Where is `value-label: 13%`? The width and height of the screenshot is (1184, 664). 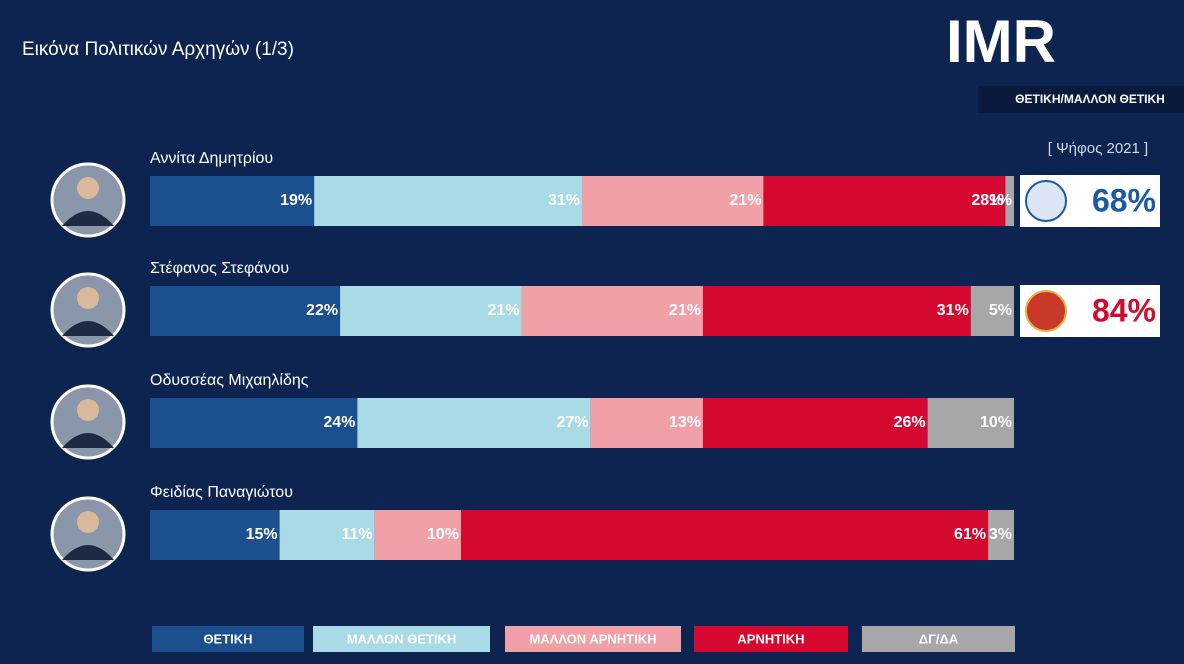
value-label: 13% is located at coordinates (685, 422).